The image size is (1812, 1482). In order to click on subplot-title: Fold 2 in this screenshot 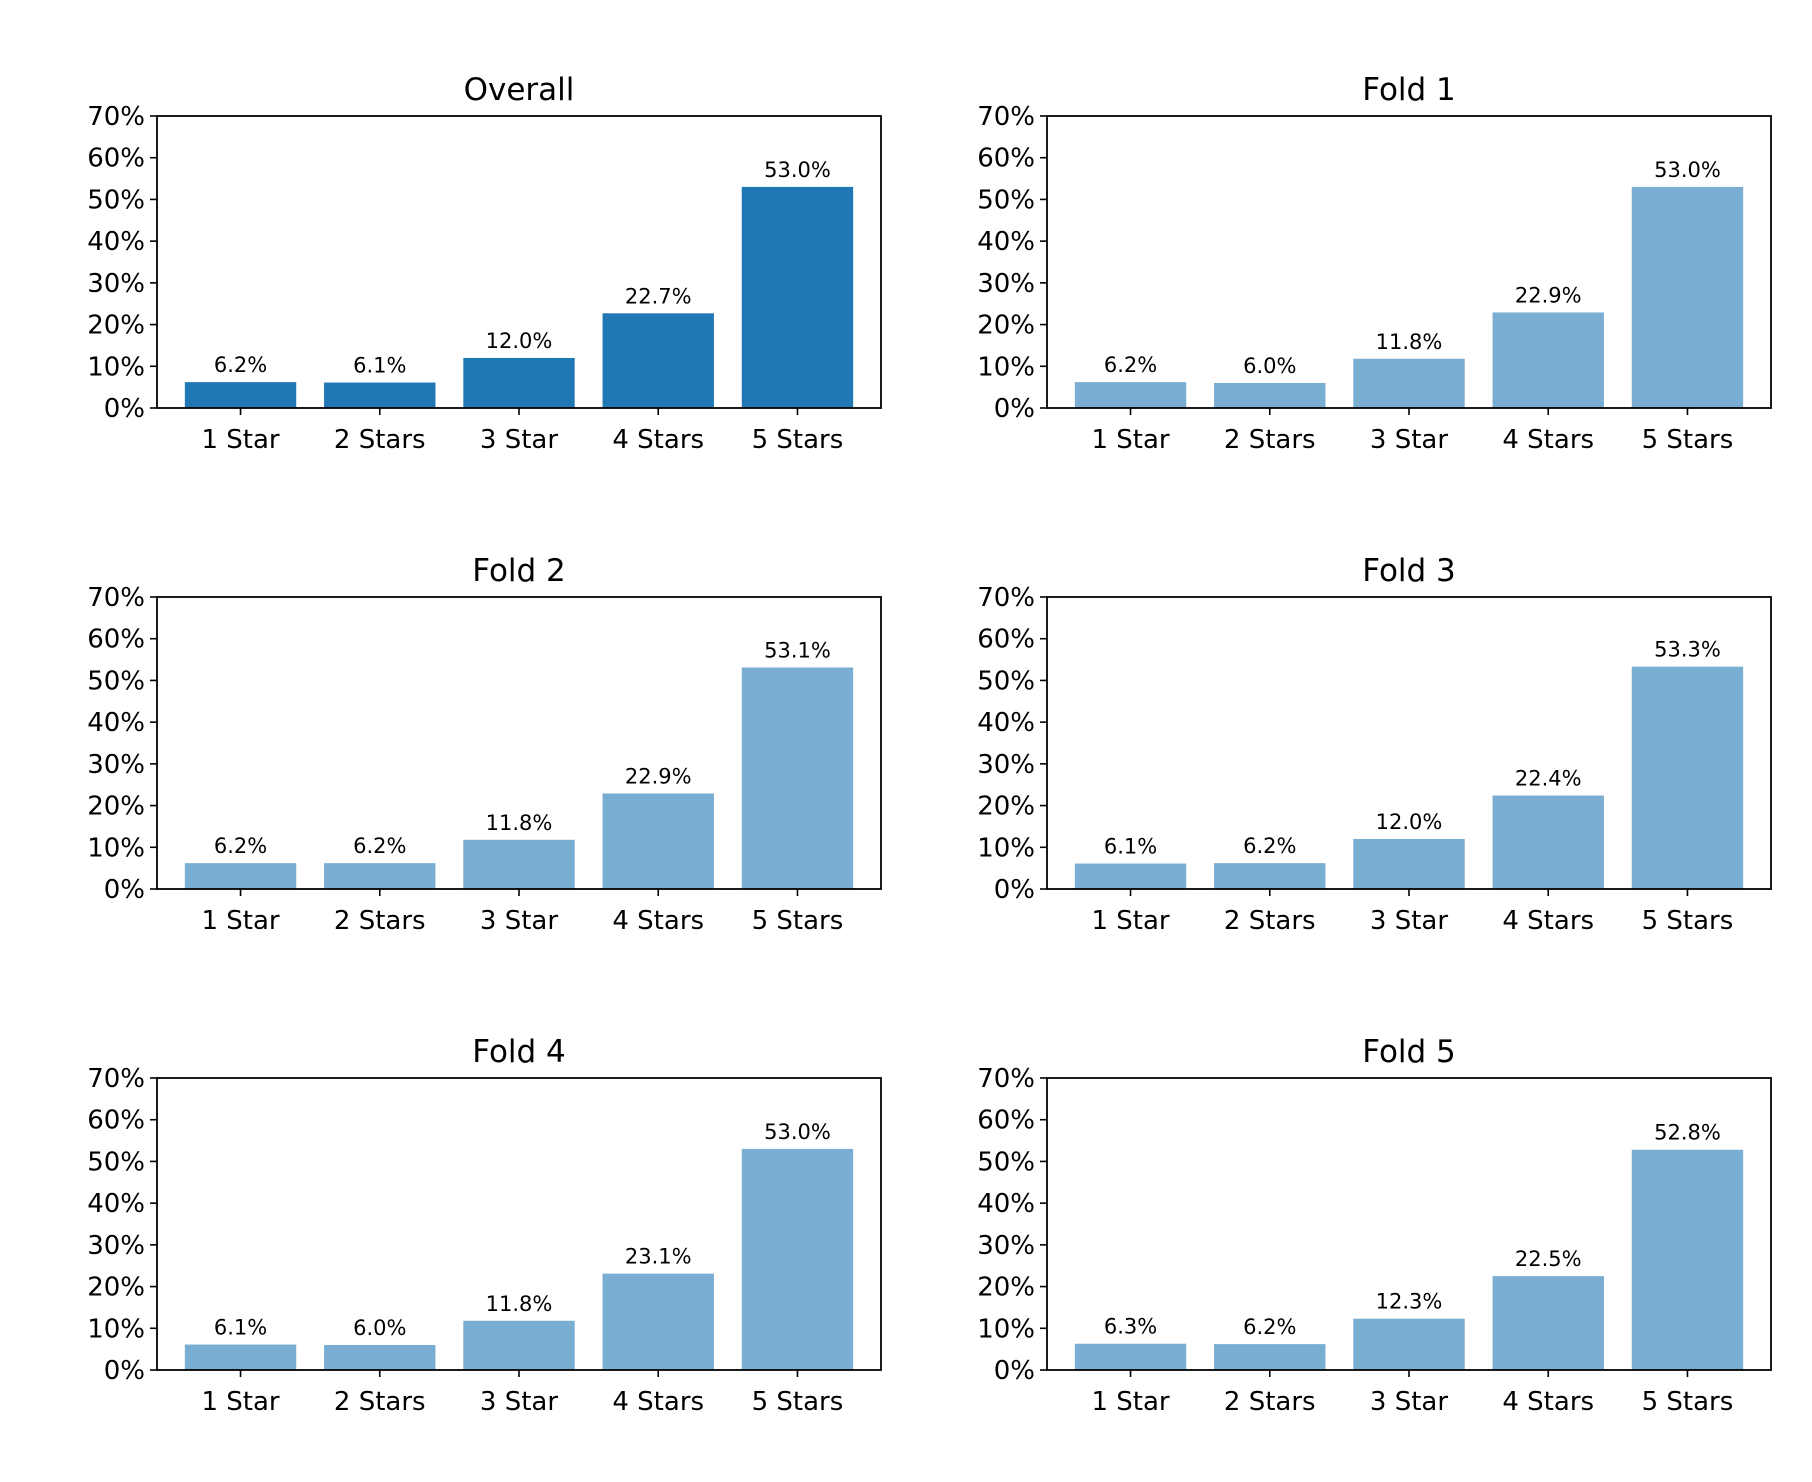, I will do `click(519, 571)`.